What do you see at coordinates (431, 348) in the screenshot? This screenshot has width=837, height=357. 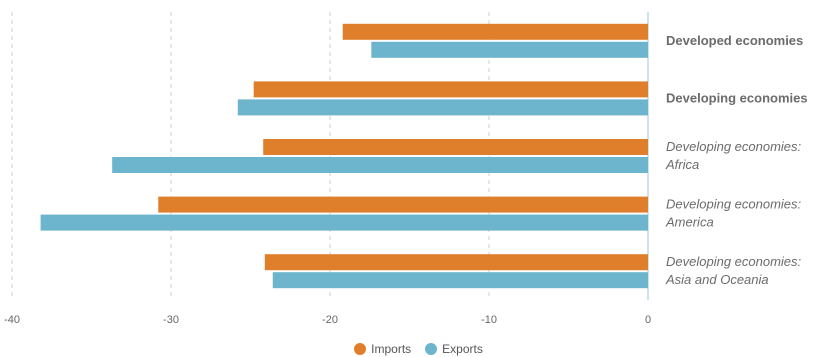 I see `legend-marker-exports` at bounding box center [431, 348].